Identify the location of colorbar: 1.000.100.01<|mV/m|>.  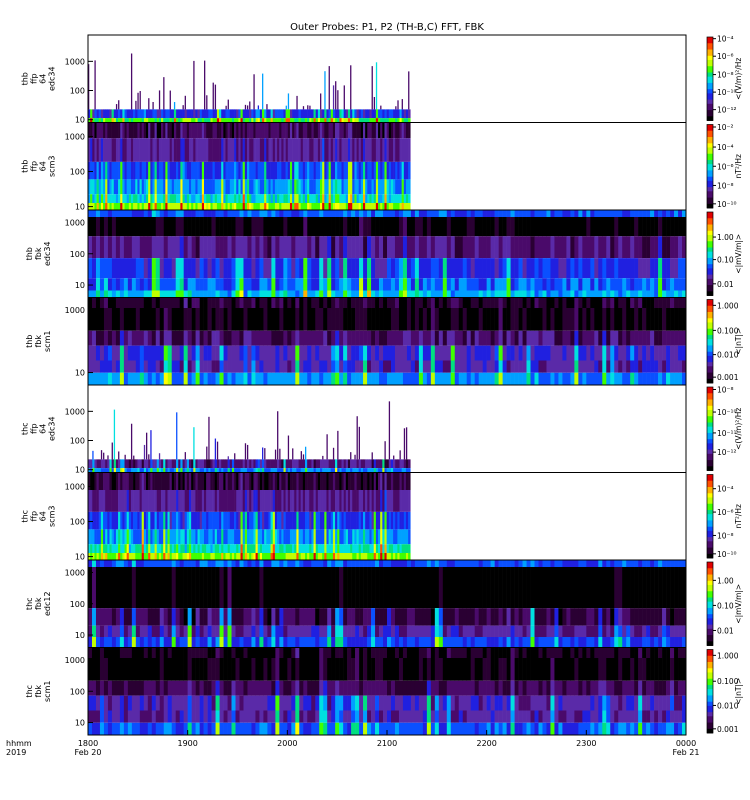
(724, 253).